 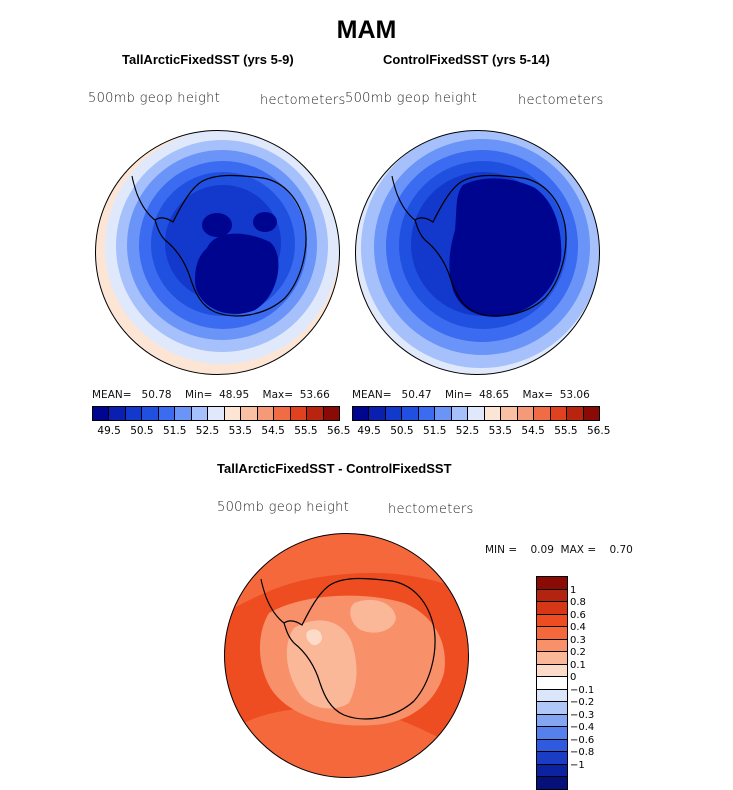 I want to click on colorbar-label: 0.3, so click(x=578, y=640).